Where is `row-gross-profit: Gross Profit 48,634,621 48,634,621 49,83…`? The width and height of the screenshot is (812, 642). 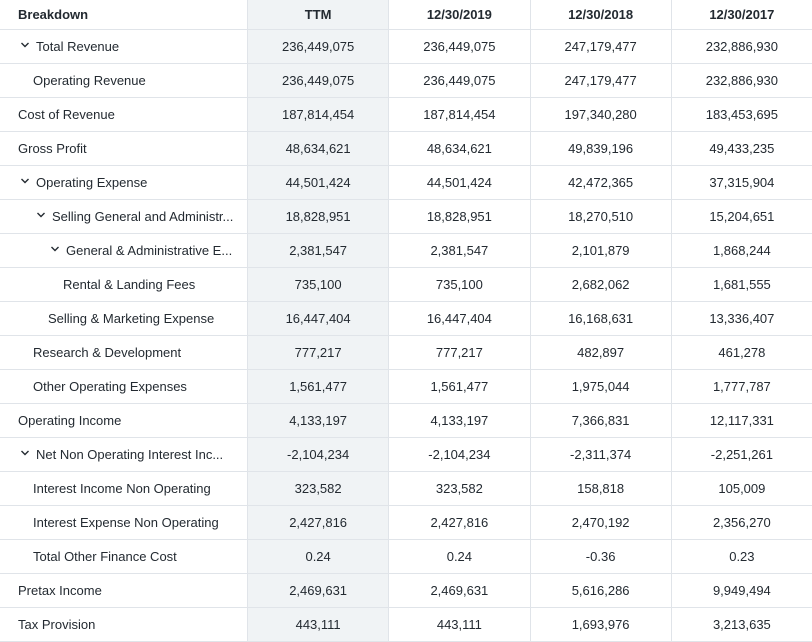 row-gross-profit: Gross Profit 48,634,621 48,634,621 49,83… is located at coordinates (406, 149).